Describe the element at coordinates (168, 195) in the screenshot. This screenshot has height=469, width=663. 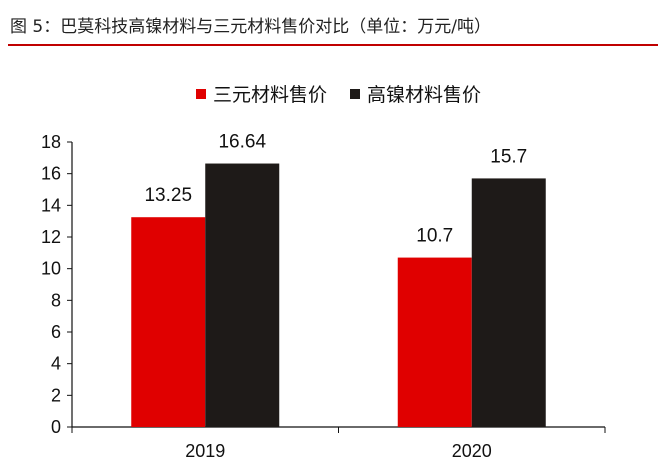
I see `data-label-2019-1: 13.25` at that location.